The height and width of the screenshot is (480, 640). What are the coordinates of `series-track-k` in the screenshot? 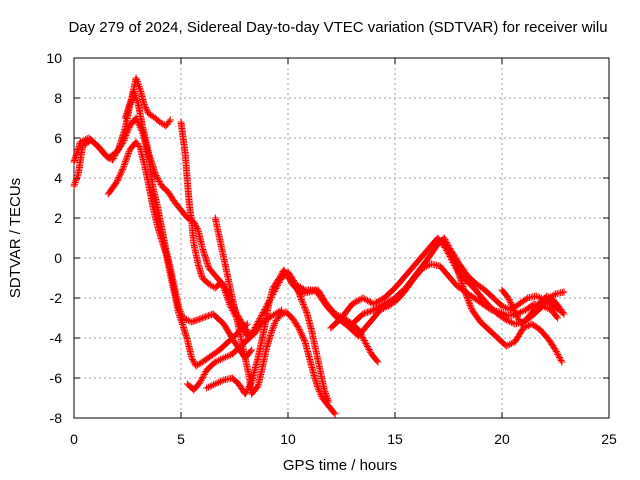 It's located at (457, 281).